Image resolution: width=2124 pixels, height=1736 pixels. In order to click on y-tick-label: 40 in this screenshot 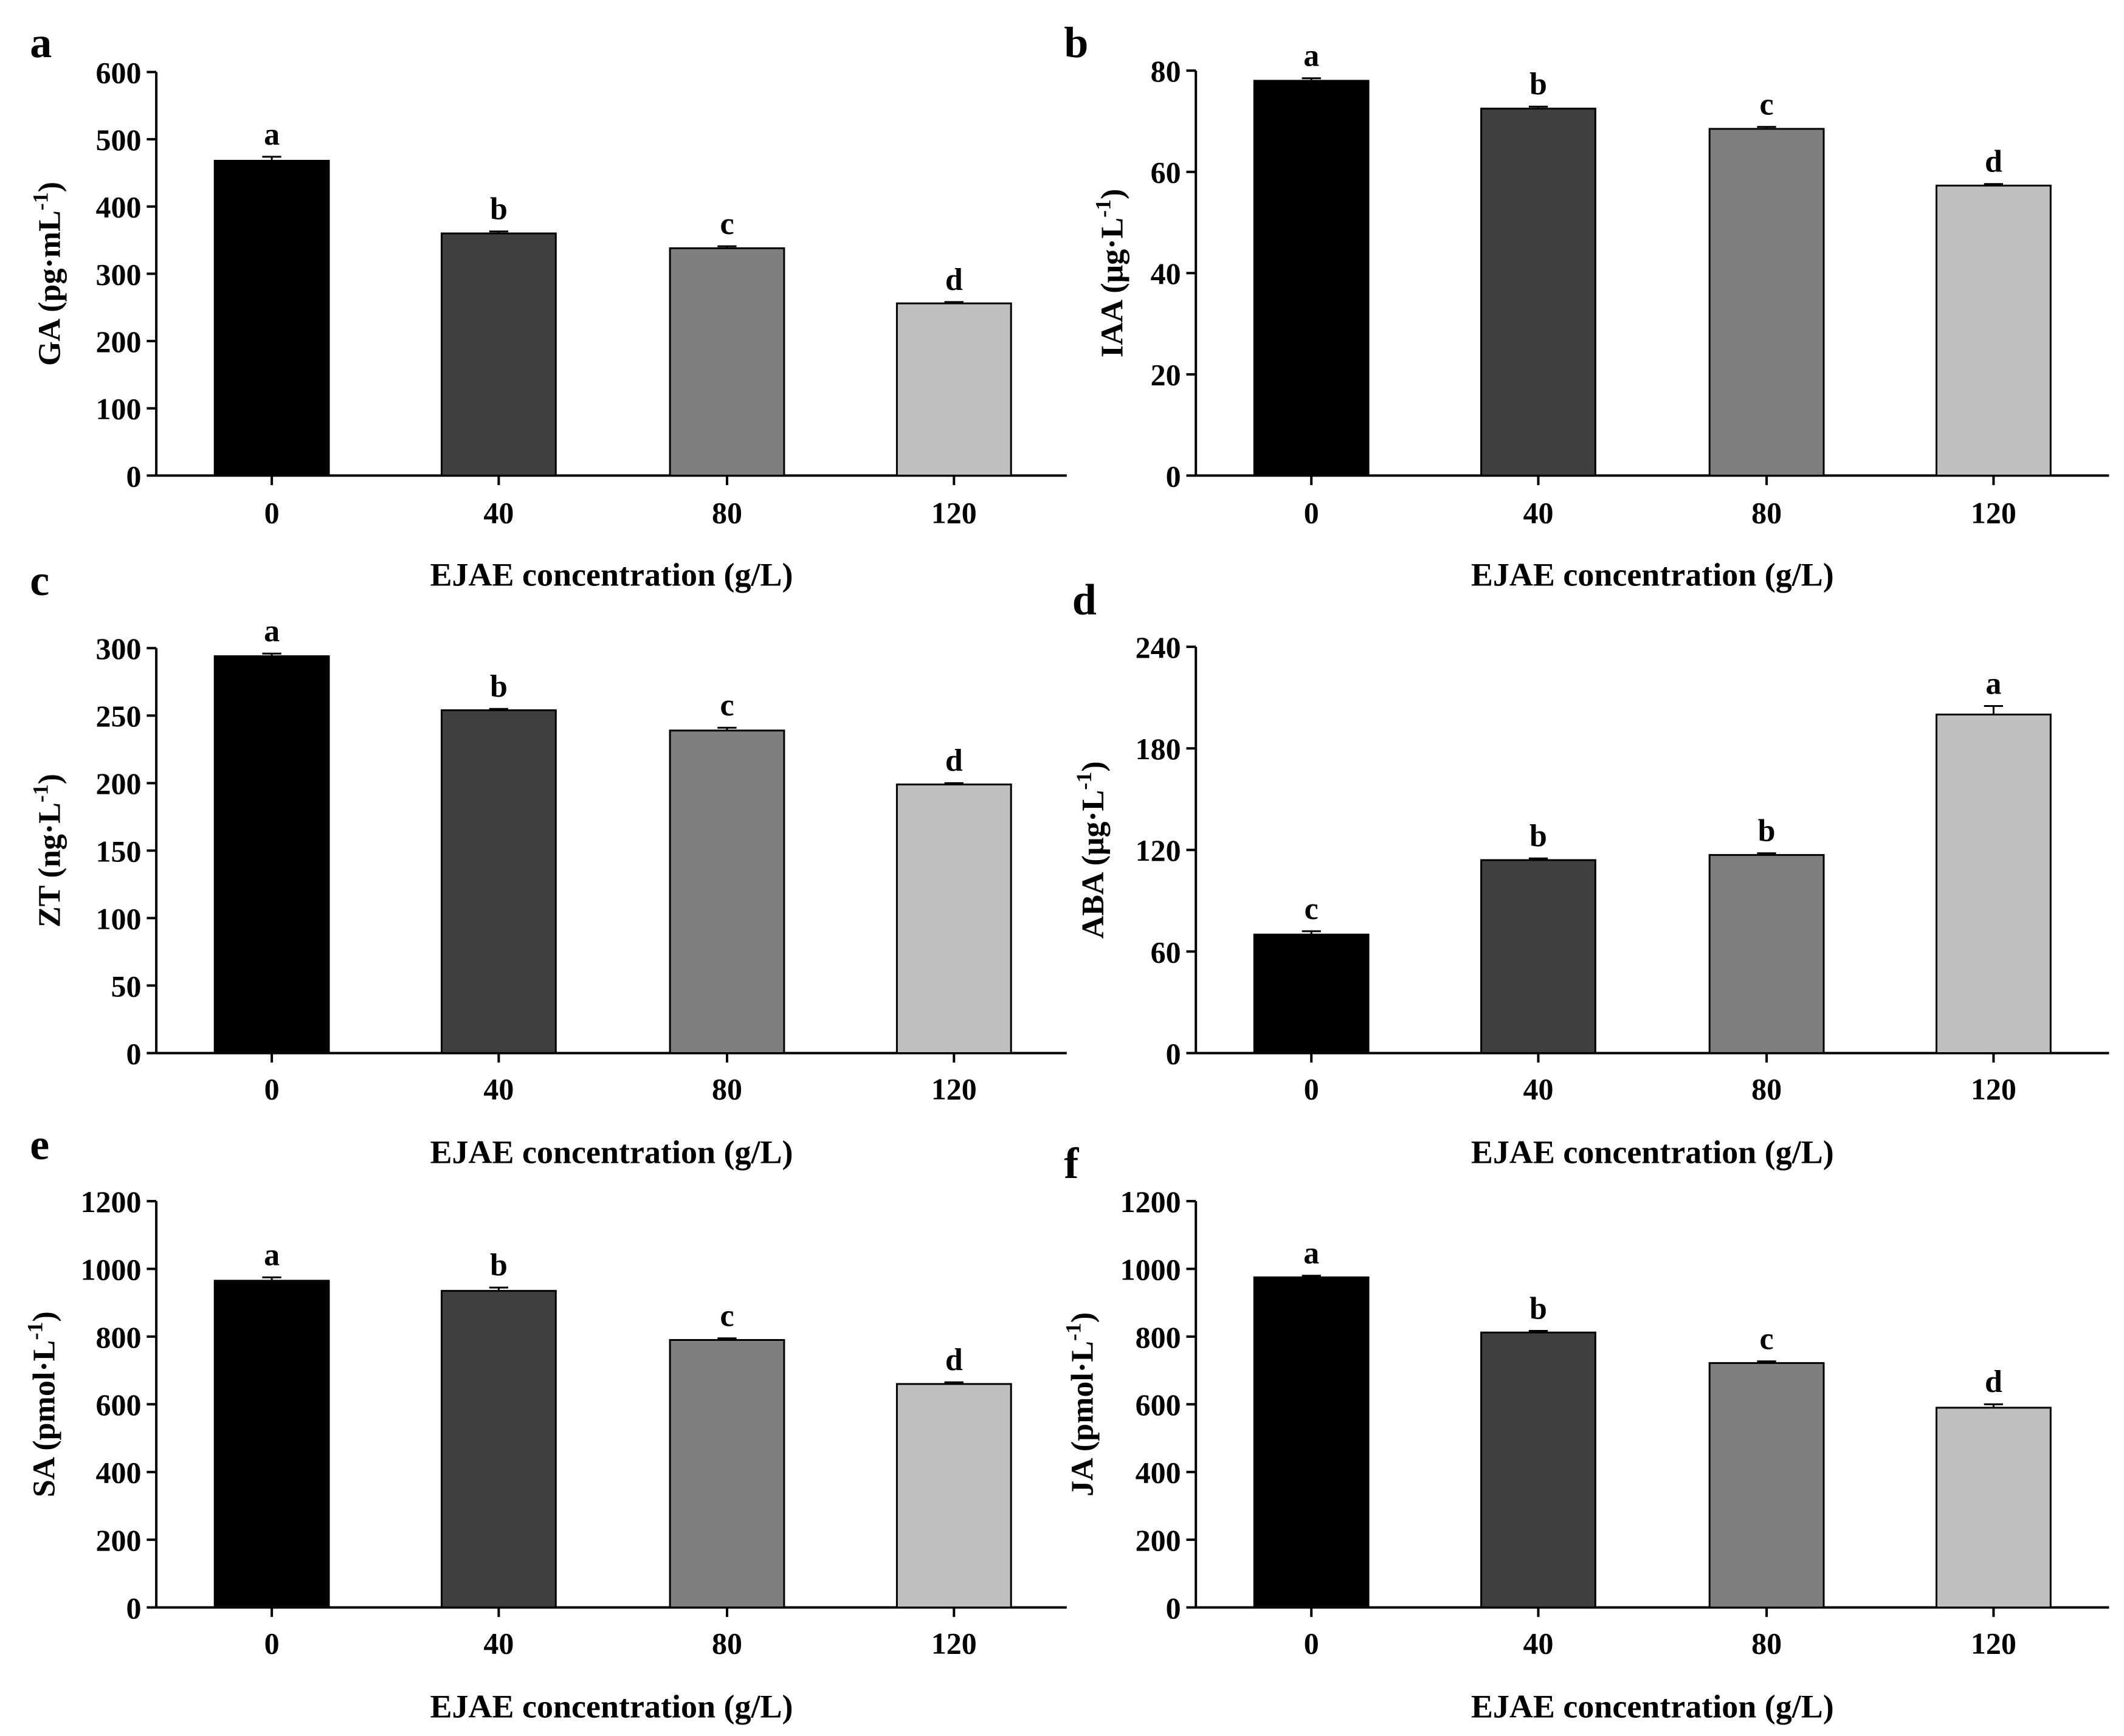, I will do `click(1166, 274)`.